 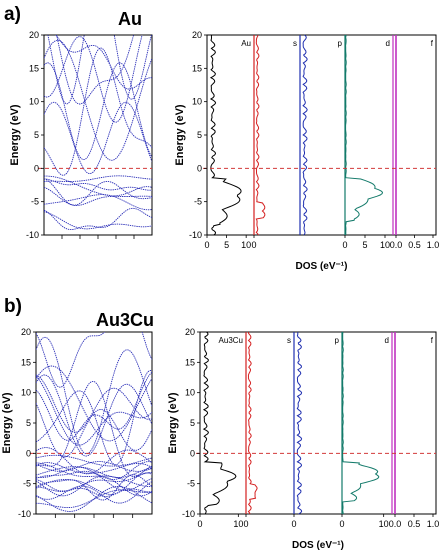 I want to click on dos-subpanel-label: Au, so click(x=246, y=43).